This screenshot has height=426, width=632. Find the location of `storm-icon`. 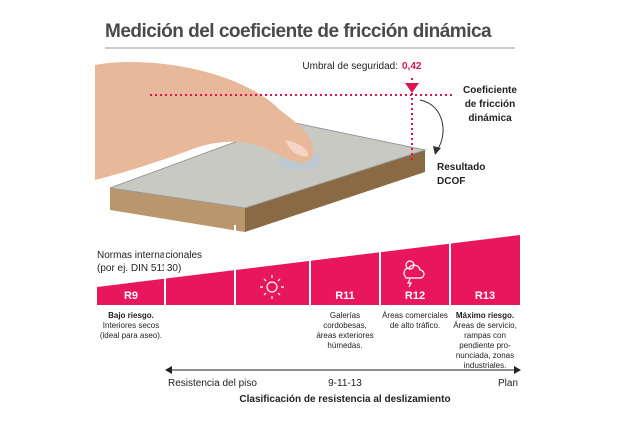

storm-icon is located at coordinates (414, 274).